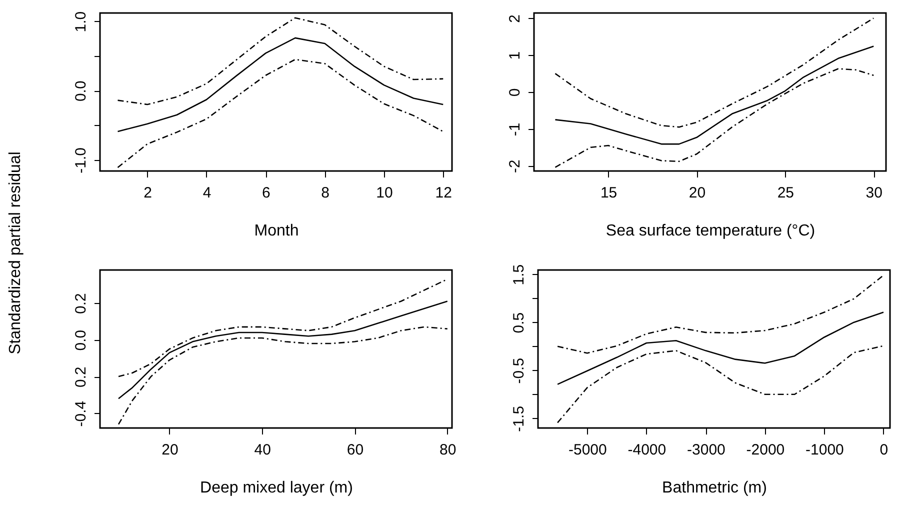 The width and height of the screenshot is (897, 511). Describe the element at coordinates (276, 488) in the screenshot. I see `x-axis-title: Deep mixed layer (m)` at that location.